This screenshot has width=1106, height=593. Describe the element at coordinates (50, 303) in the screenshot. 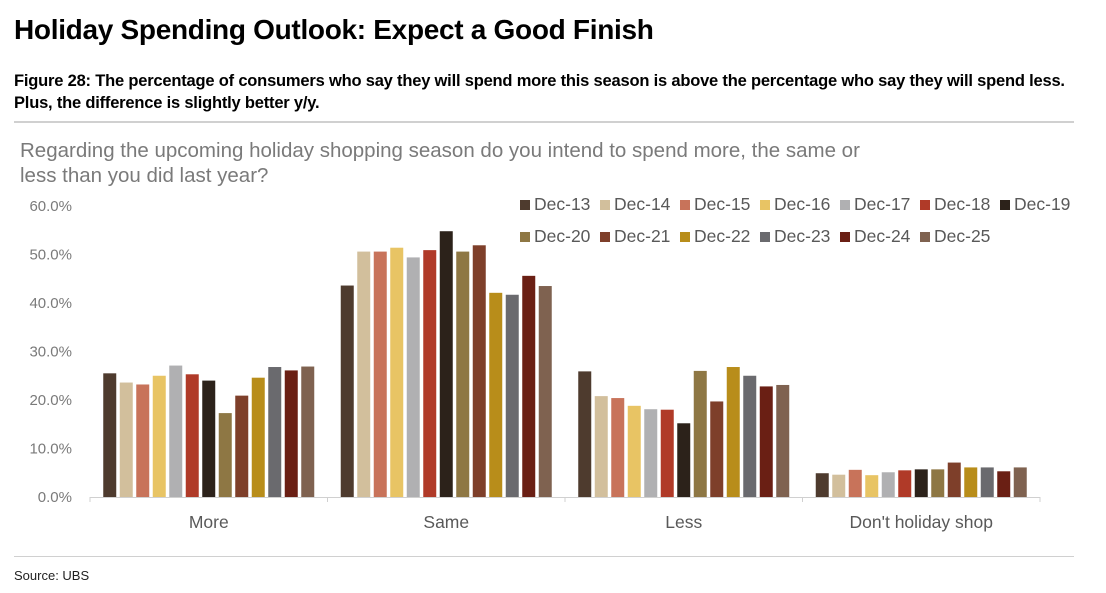

I see `y-tick-label: 40.0%` at that location.